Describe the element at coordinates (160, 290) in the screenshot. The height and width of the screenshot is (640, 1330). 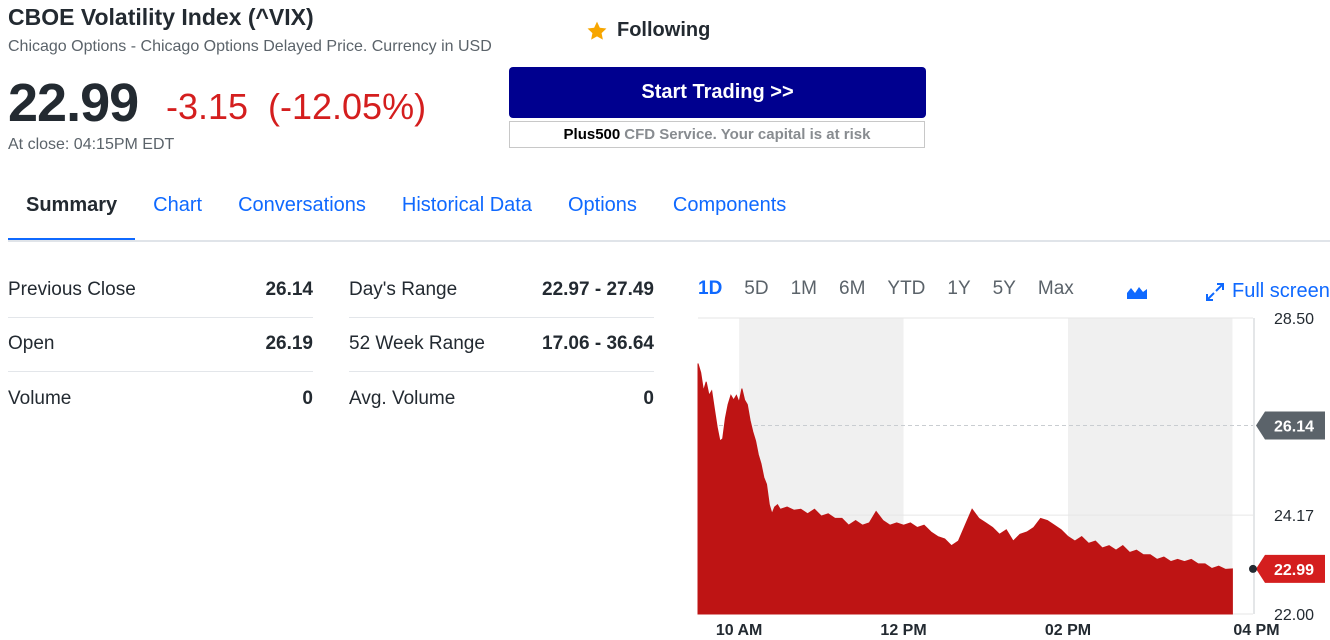
I see `stat-row-previous-close: Previous Close 26.14` at that location.